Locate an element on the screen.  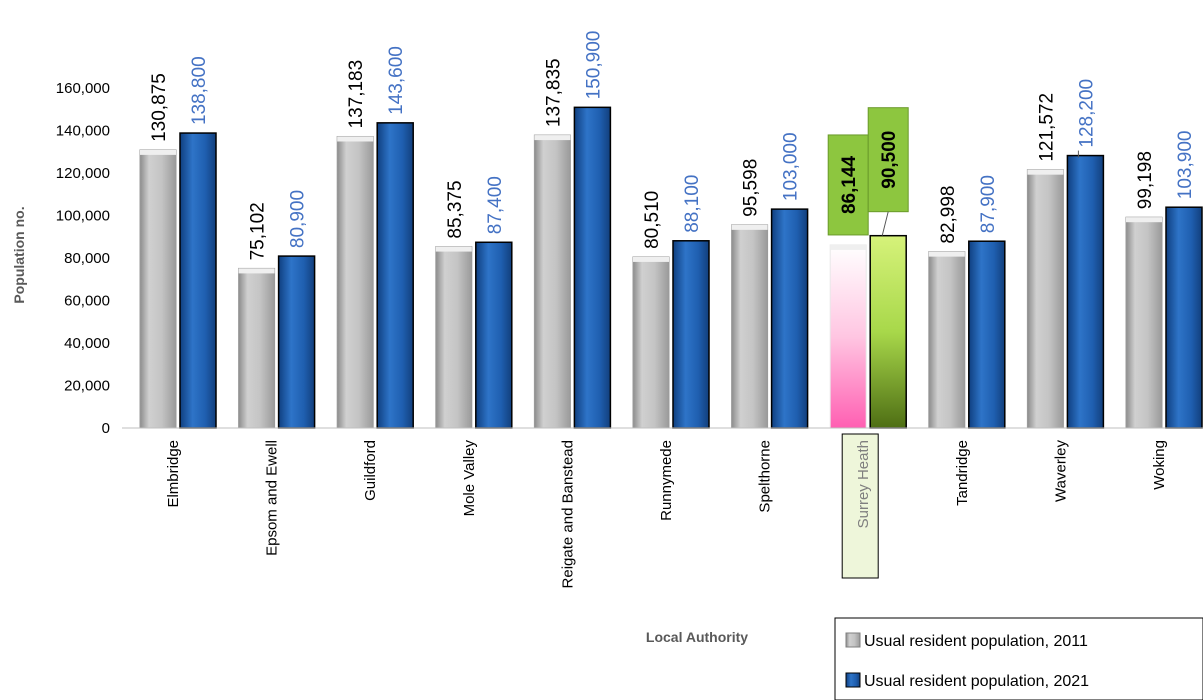
value-label-2021: 87,900 is located at coordinates (988, 204).